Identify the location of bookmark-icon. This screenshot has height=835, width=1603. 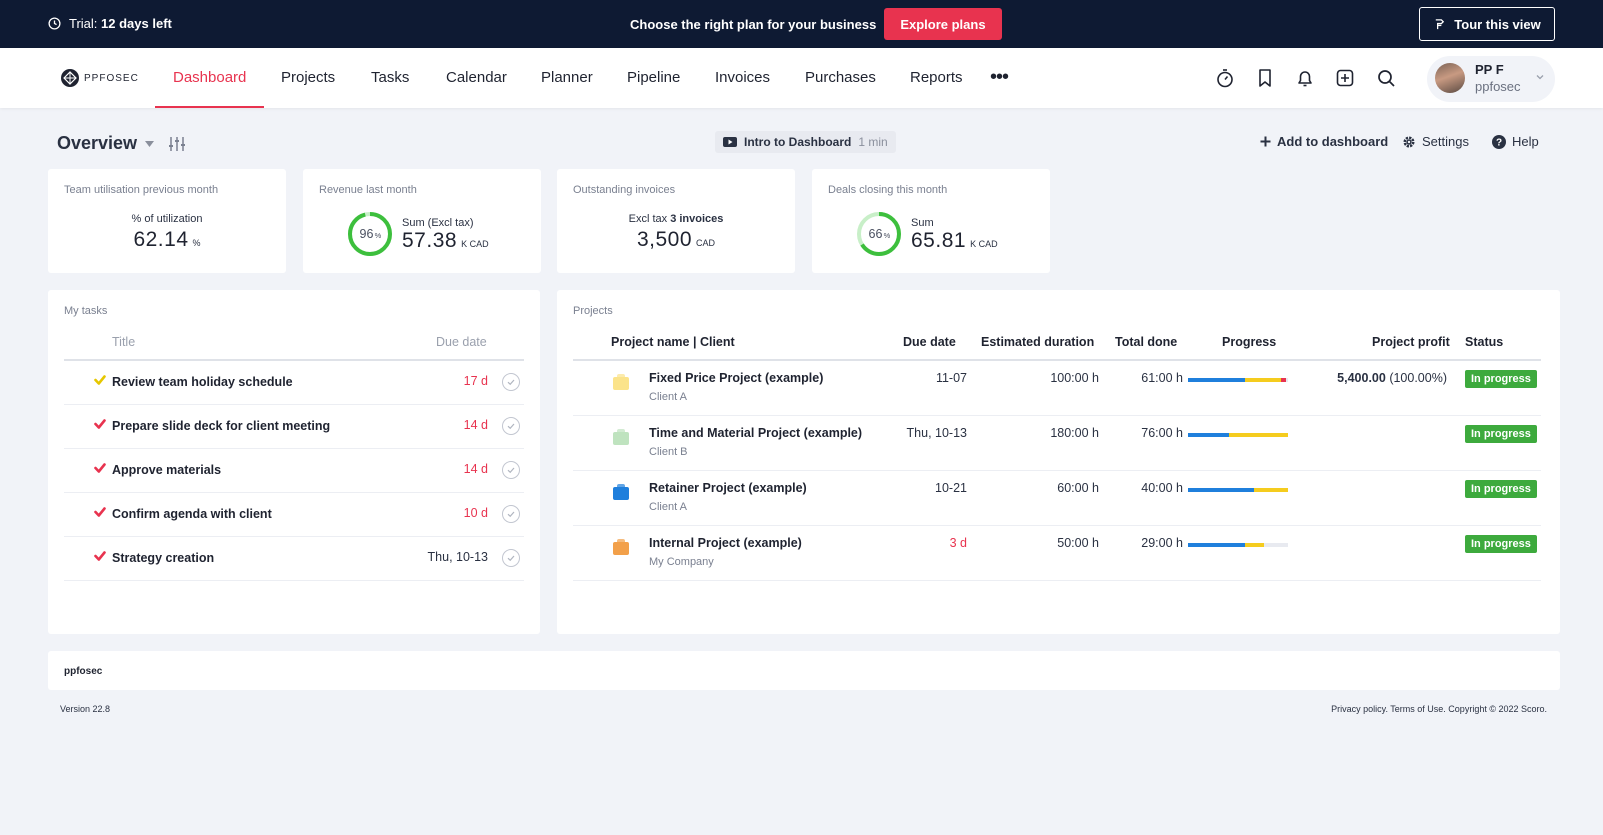
(1265, 78).